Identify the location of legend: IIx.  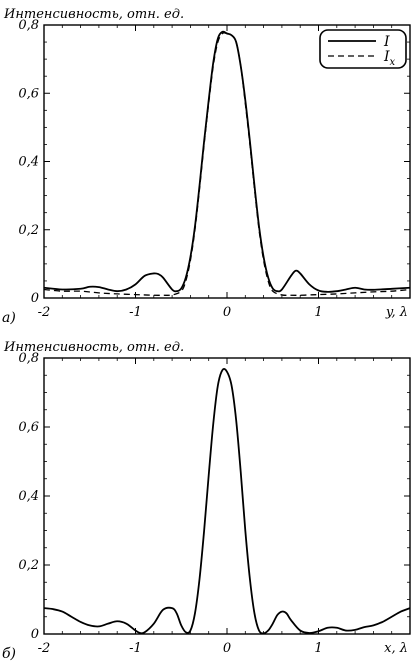
(363, 49).